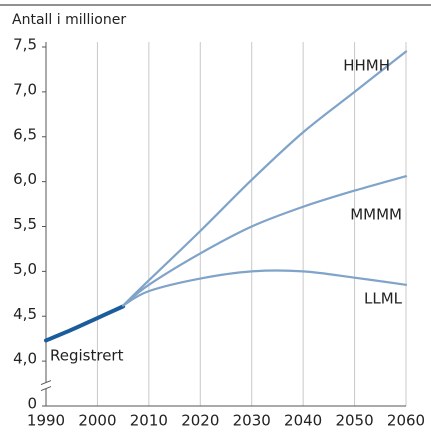 The width and height of the screenshot is (431, 433). What do you see at coordinates (25, 224) in the screenshot?
I see `y-tick-label: 5,5` at bounding box center [25, 224].